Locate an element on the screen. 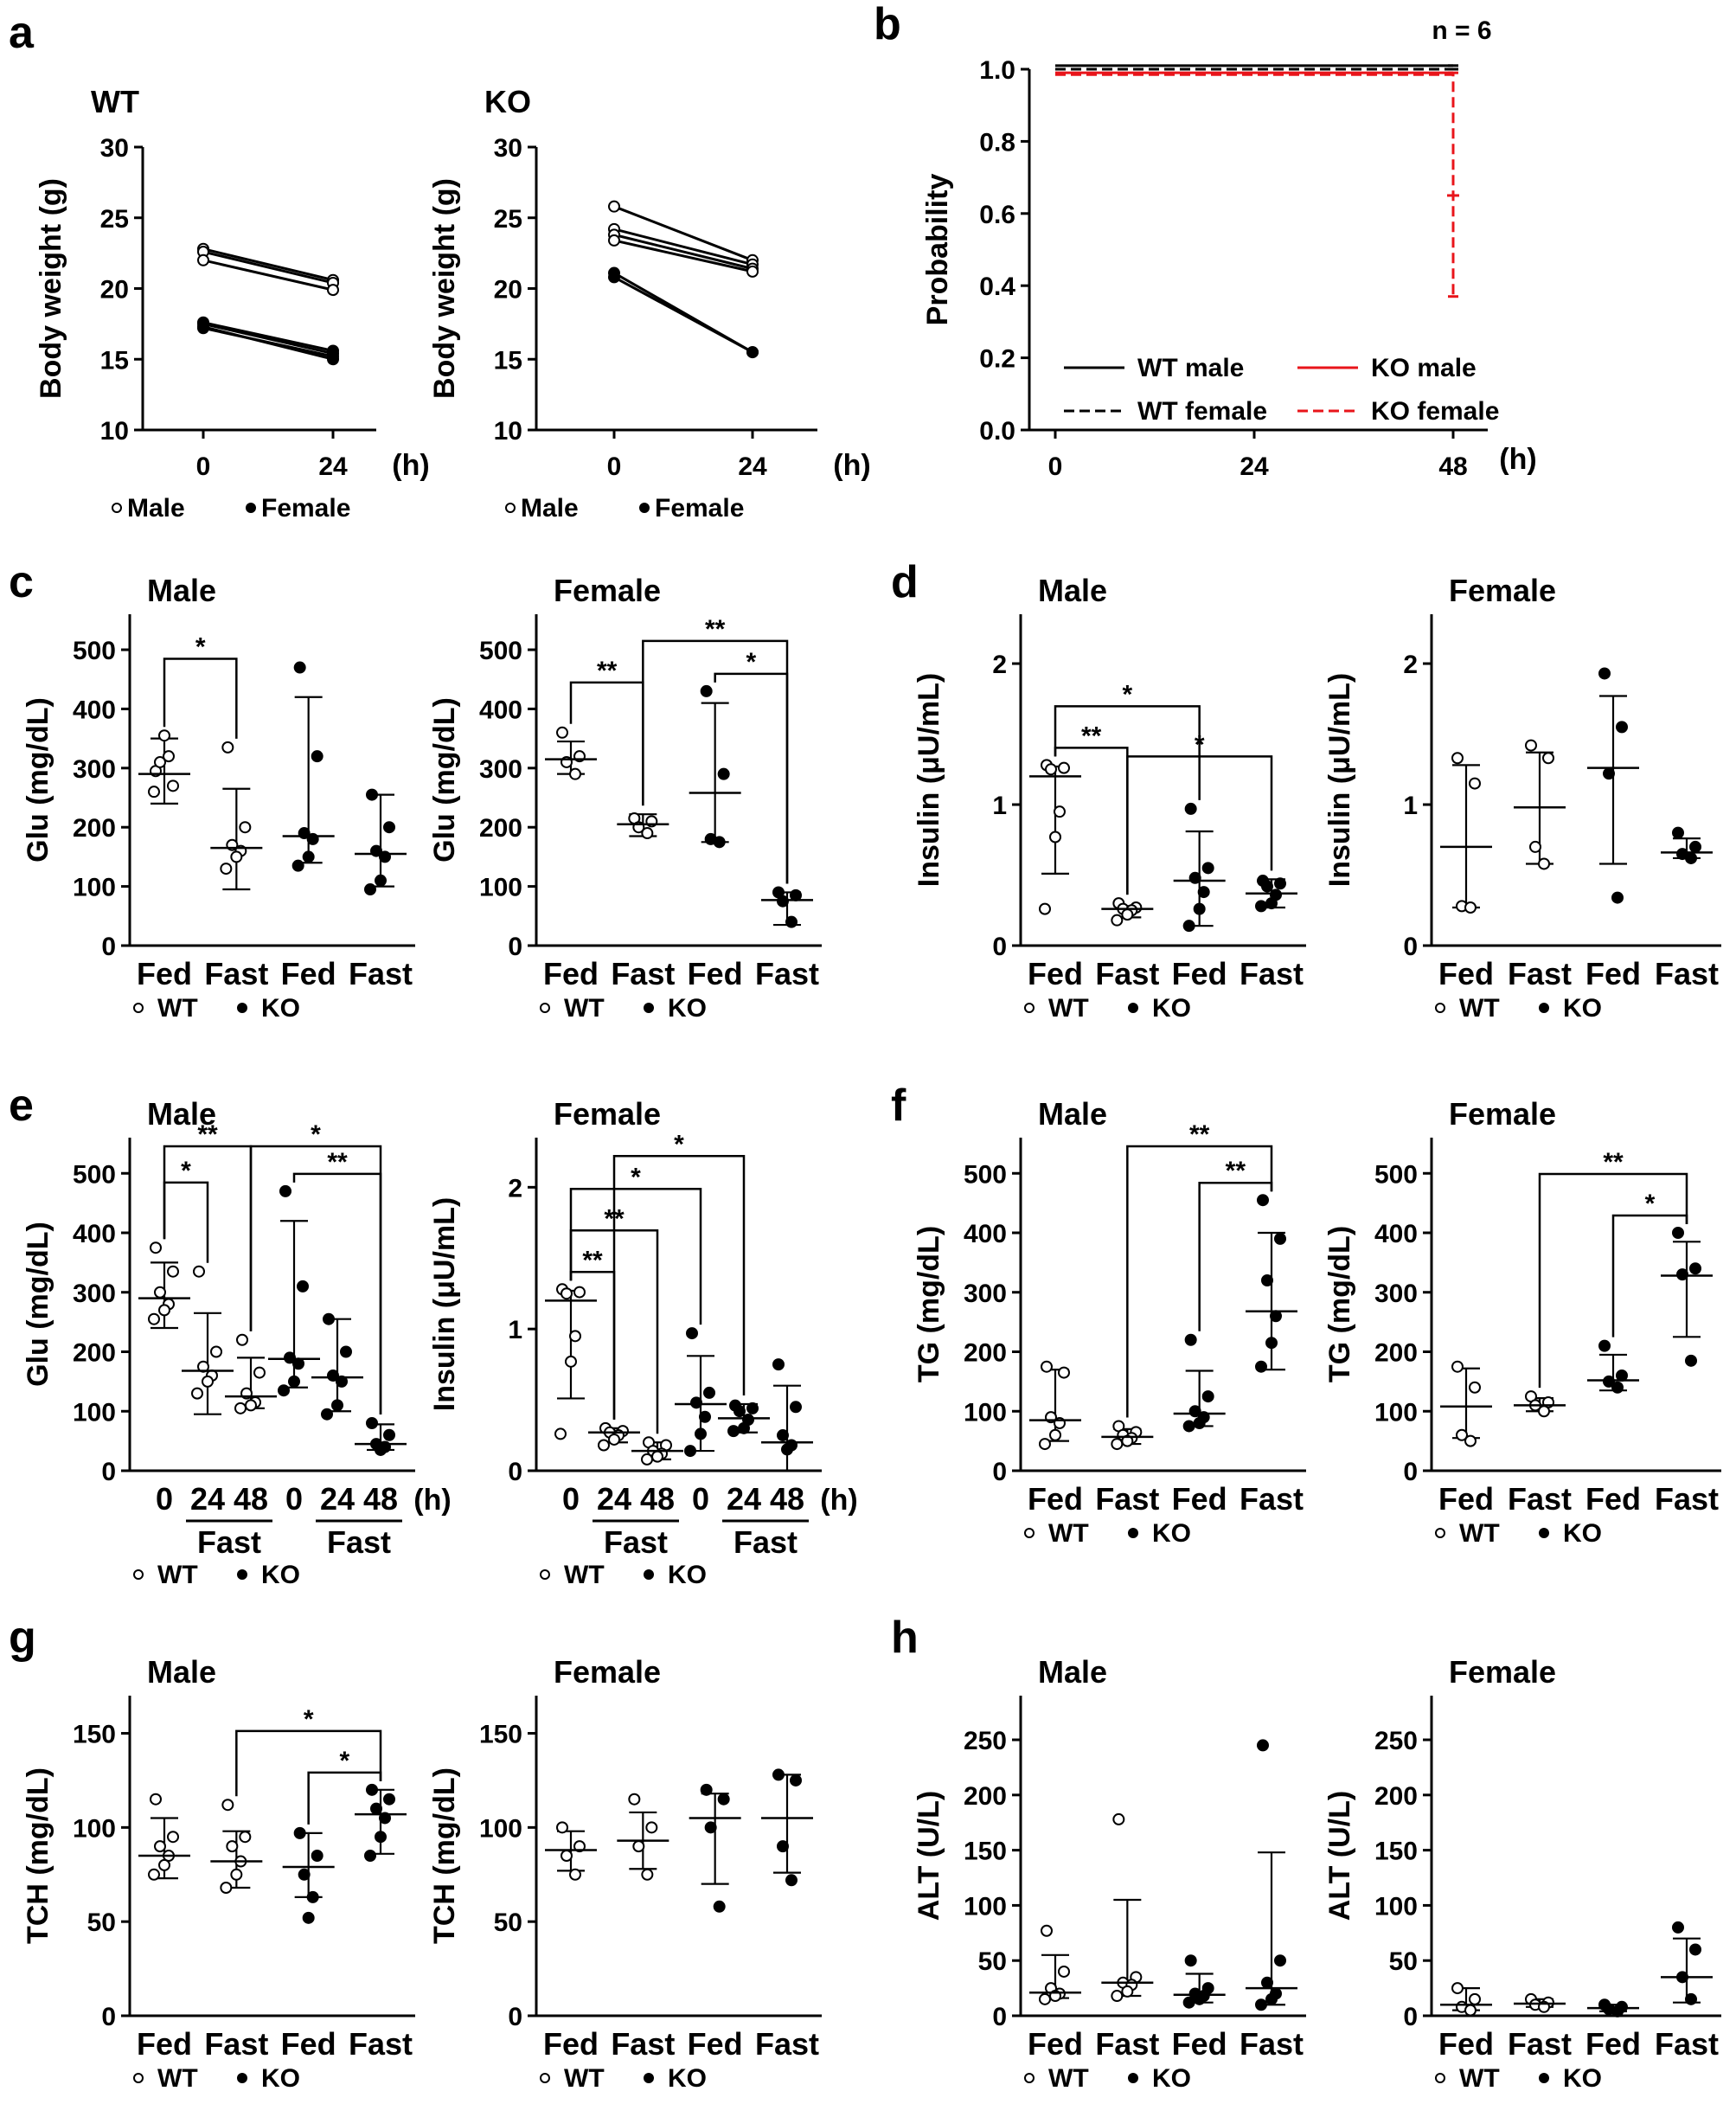 The width and height of the screenshot is (1736, 2104). legend-label-wt-d-male: WT is located at coordinates (1068, 1008).